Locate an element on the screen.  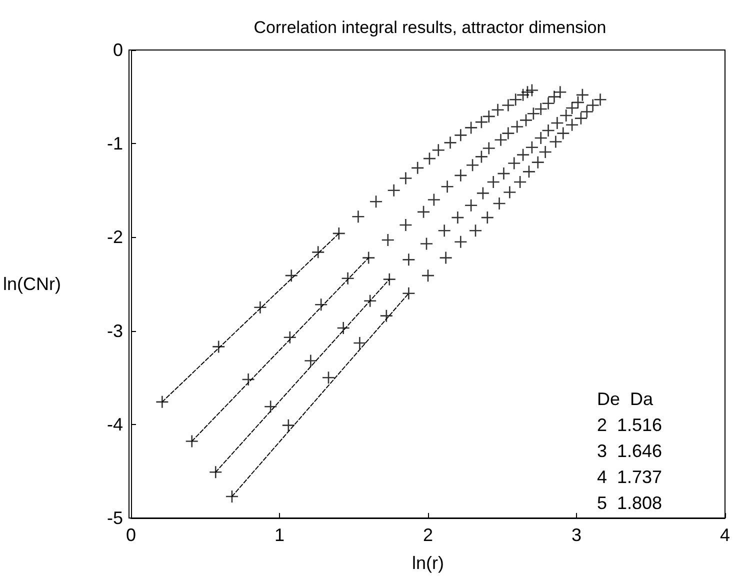
annotation: 3 1.646 is located at coordinates (629, 451).